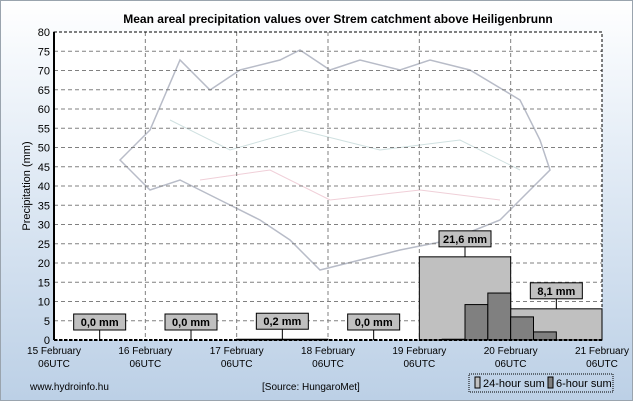 This screenshot has width=633, height=401. Describe the element at coordinates (44, 187) in the screenshot. I see `y-tick-label: 40` at that location.